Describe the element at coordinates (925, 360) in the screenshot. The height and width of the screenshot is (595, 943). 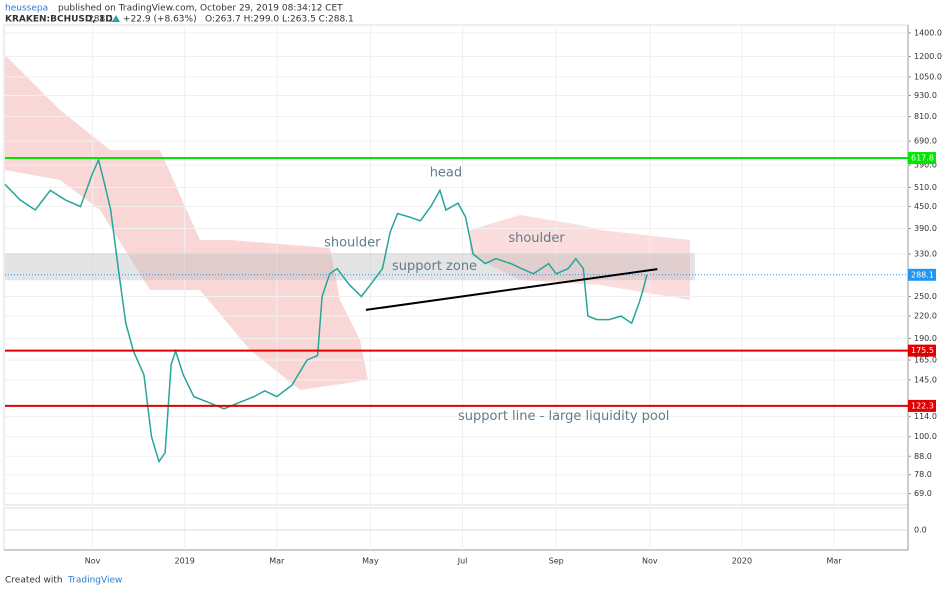
I see `y-tick-label: 165.0` at that location.